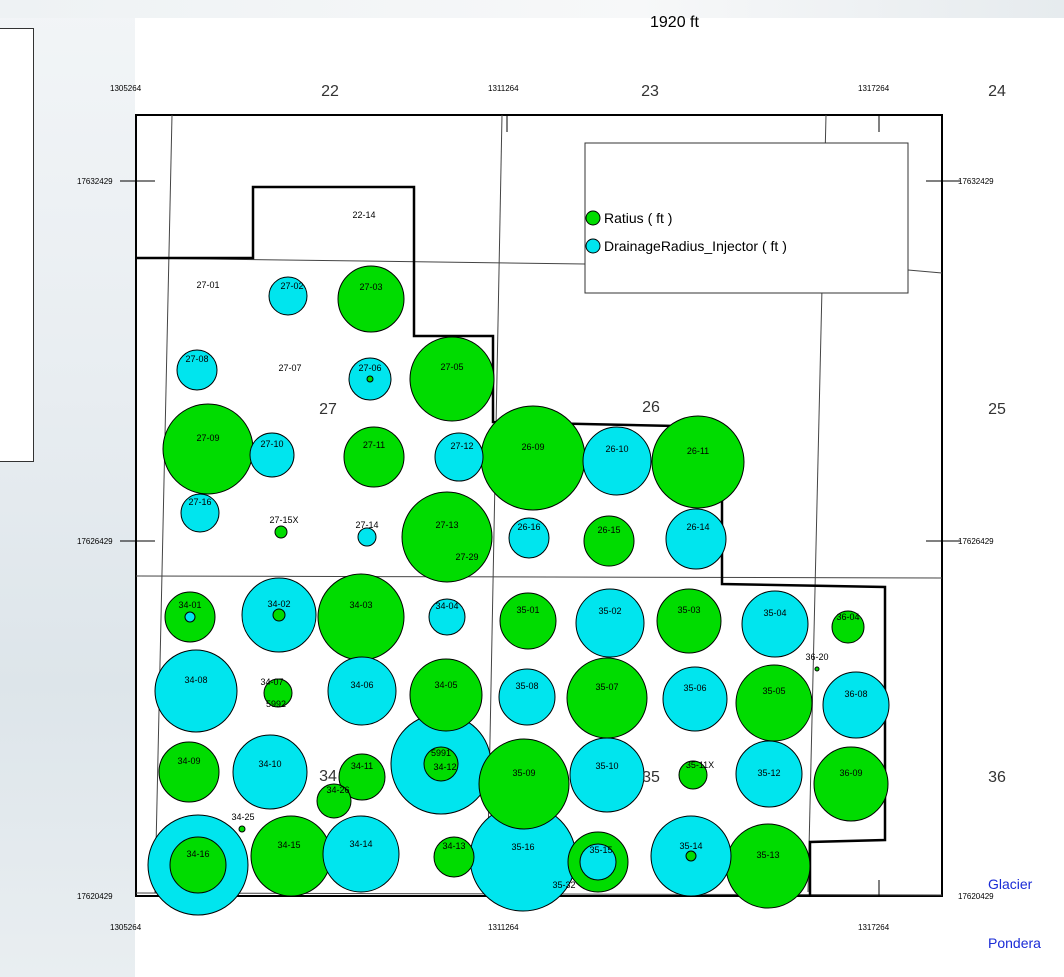 The width and height of the screenshot is (1064, 977). I want to click on well-label-34-01: 34-01, so click(189, 605).